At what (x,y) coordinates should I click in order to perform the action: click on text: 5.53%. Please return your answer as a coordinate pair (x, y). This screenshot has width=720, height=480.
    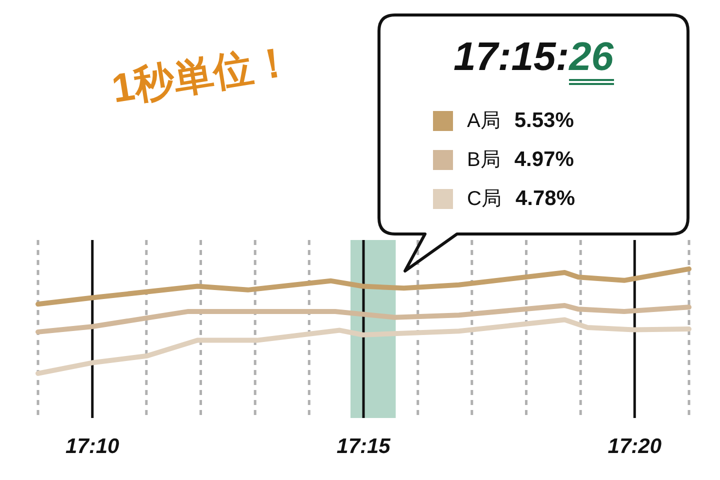
    Looking at the image, I should click on (544, 120).